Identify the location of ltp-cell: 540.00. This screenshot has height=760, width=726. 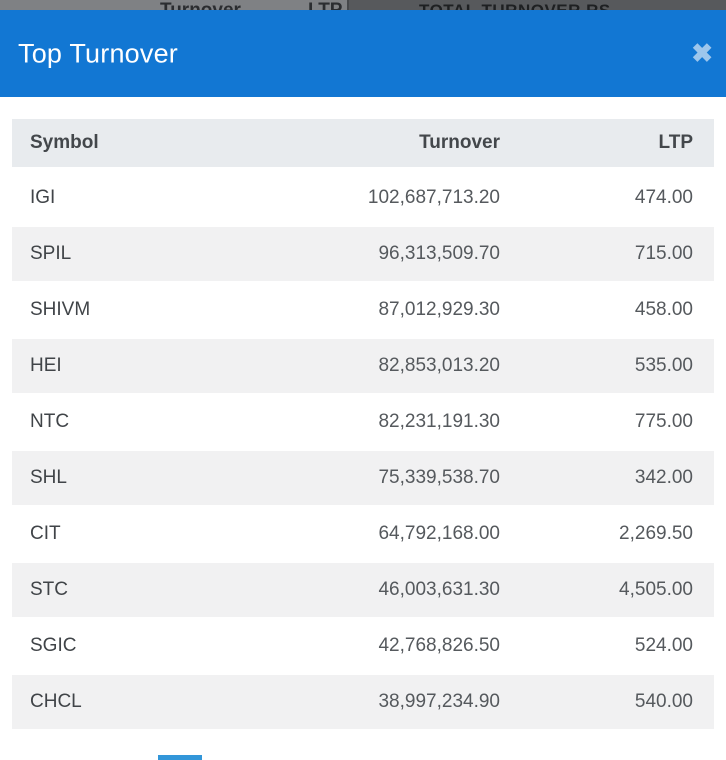
(607, 703).